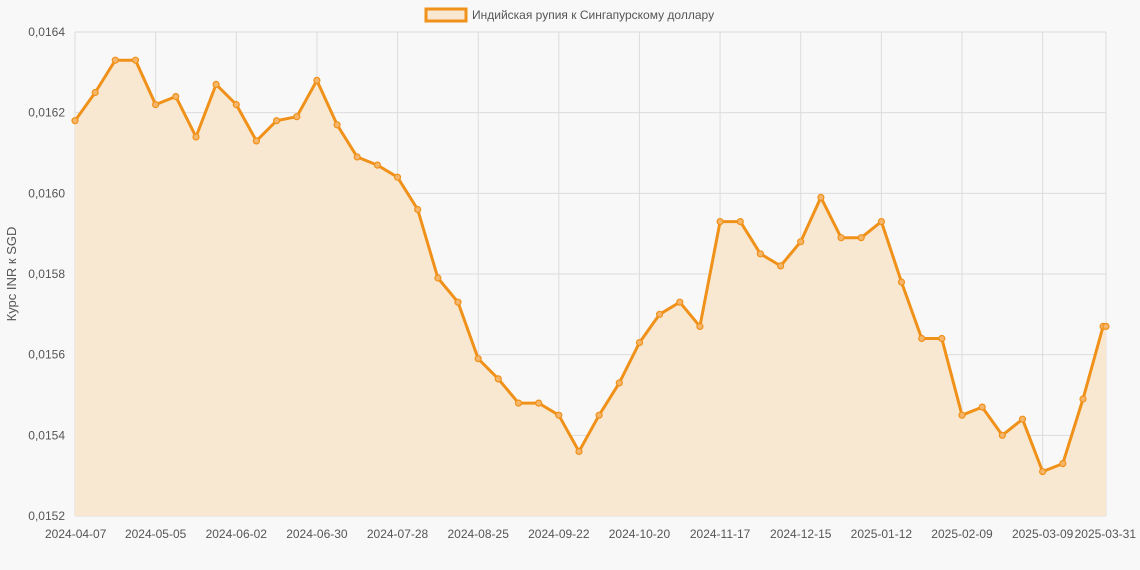 Image resolution: width=1140 pixels, height=570 pixels. I want to click on x-tick-label: 2024-08-25, so click(478, 534).